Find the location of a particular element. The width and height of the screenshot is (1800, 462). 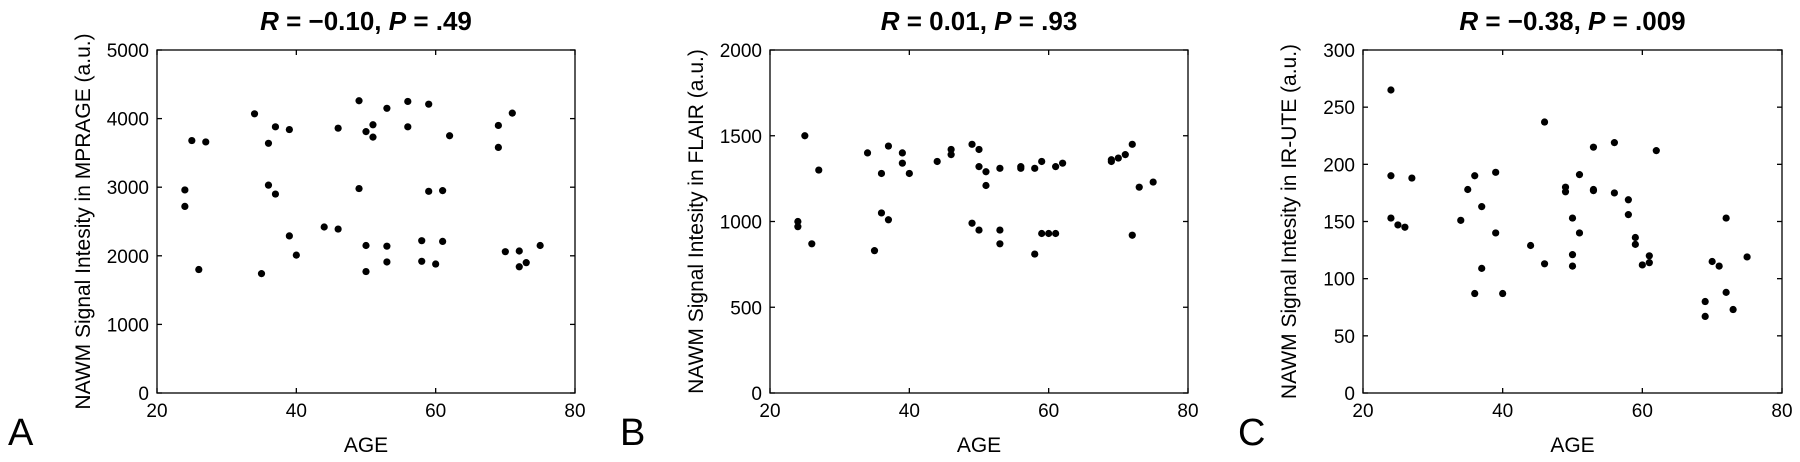

title-part: = −0.10, is located at coordinates (334, 21).